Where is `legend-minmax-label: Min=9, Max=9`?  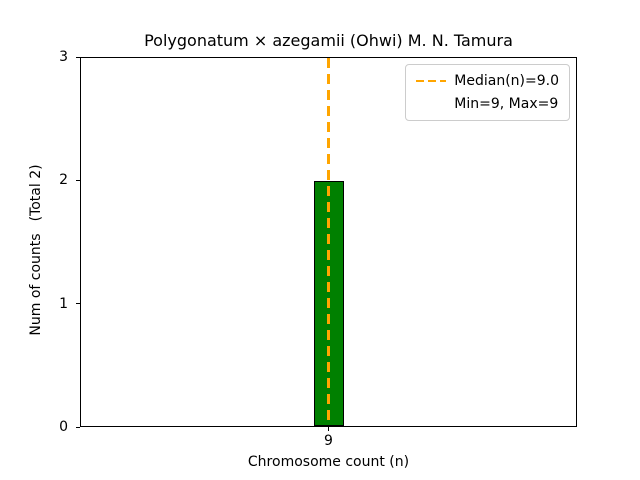
legend-minmax-label: Min=9, Max=9 is located at coordinates (506, 104).